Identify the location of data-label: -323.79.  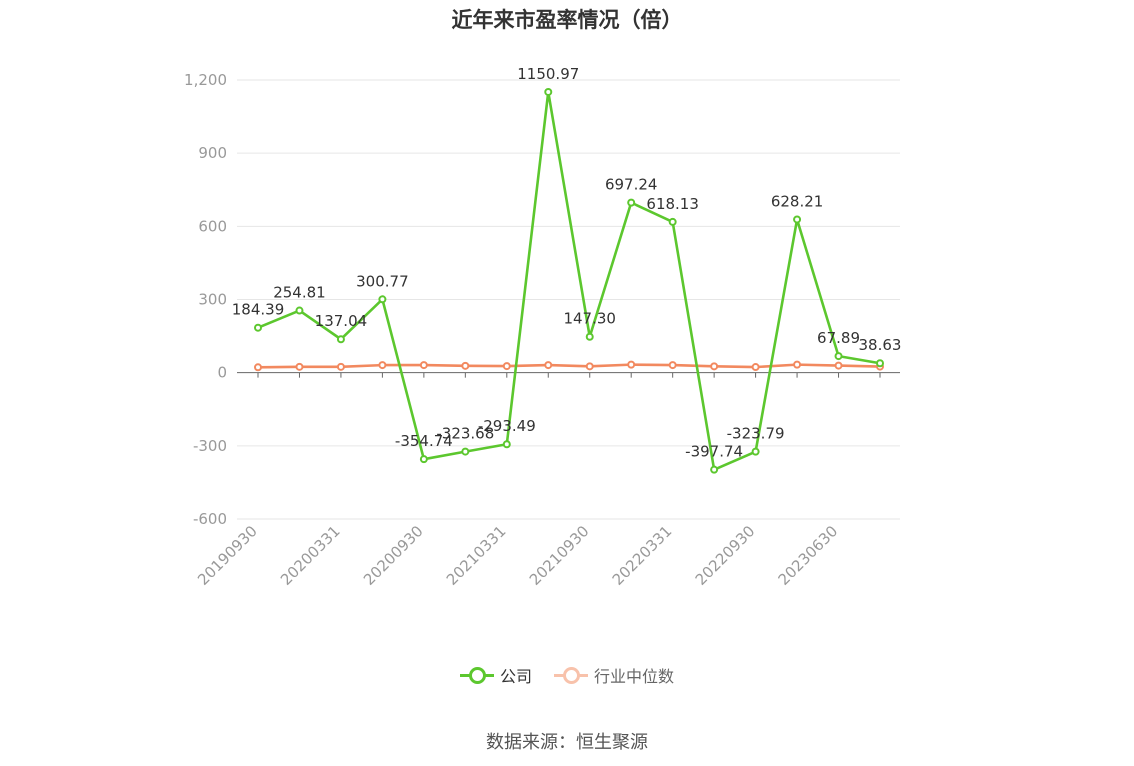
(756, 434).